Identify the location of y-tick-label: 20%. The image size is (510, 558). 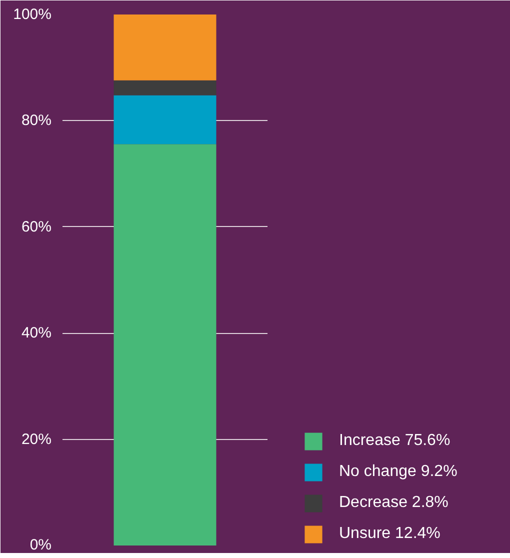
(36, 439).